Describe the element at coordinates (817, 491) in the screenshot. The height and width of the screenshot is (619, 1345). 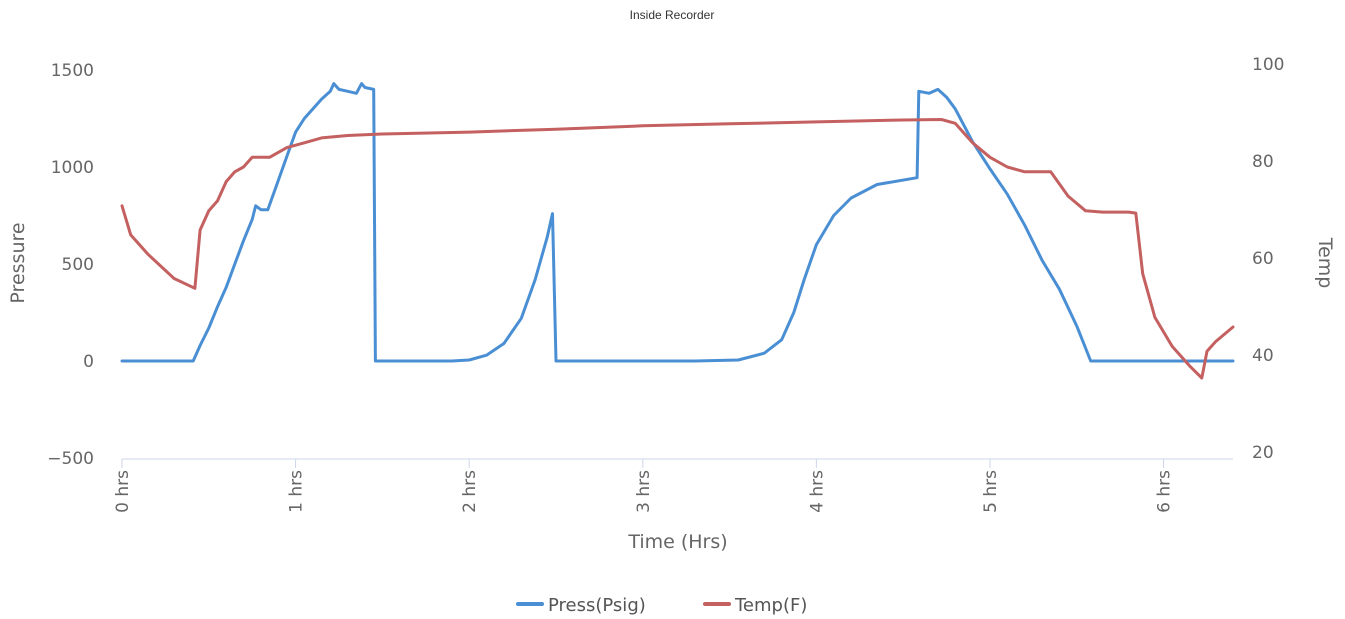
I see `x-tick-label: 4 hrs` at that location.